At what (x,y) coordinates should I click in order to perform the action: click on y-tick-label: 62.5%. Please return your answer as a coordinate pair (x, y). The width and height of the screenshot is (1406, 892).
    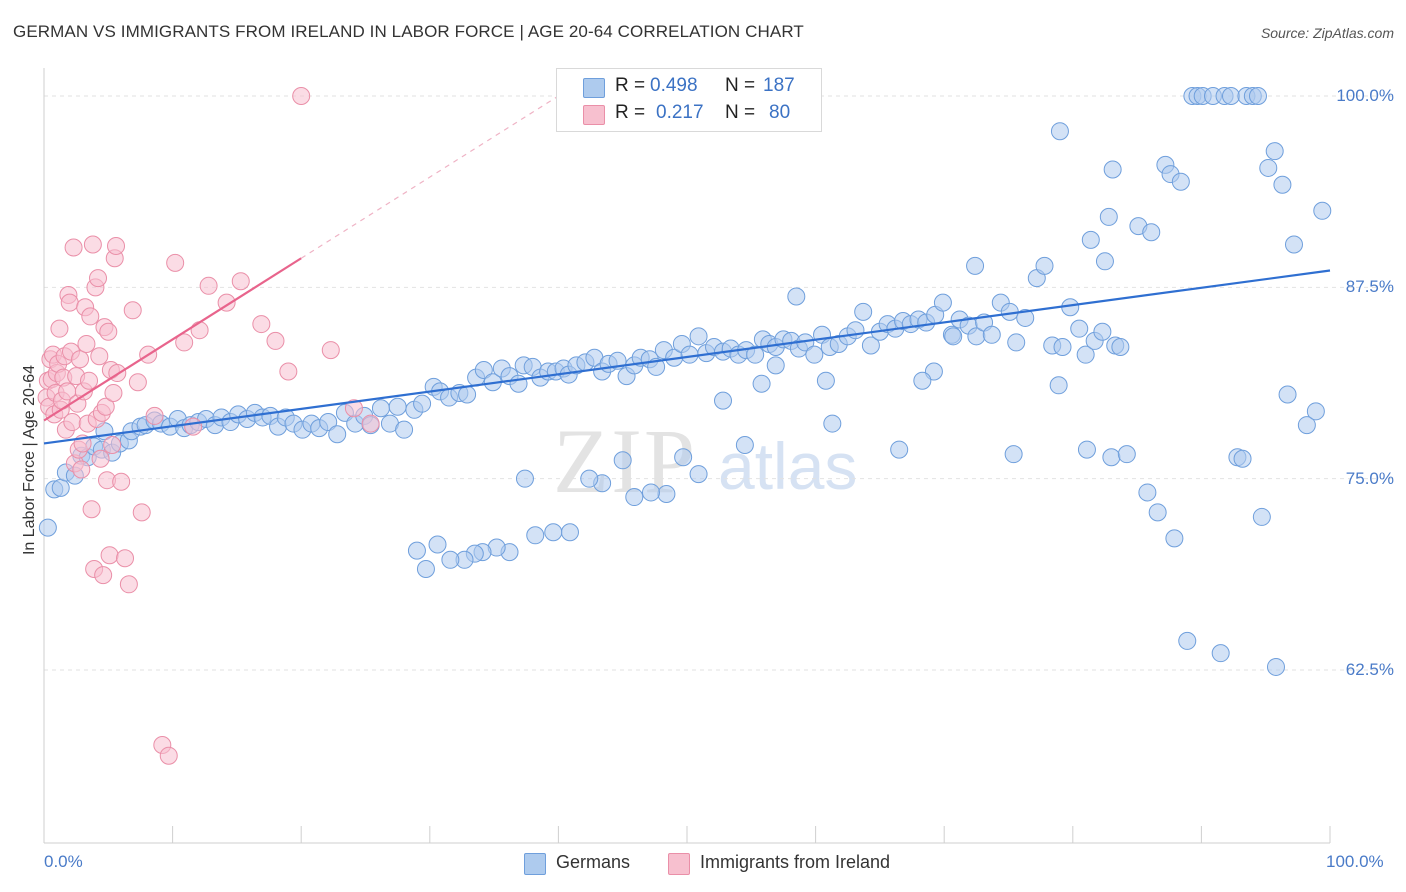
    Looking at the image, I should click on (1369, 669).